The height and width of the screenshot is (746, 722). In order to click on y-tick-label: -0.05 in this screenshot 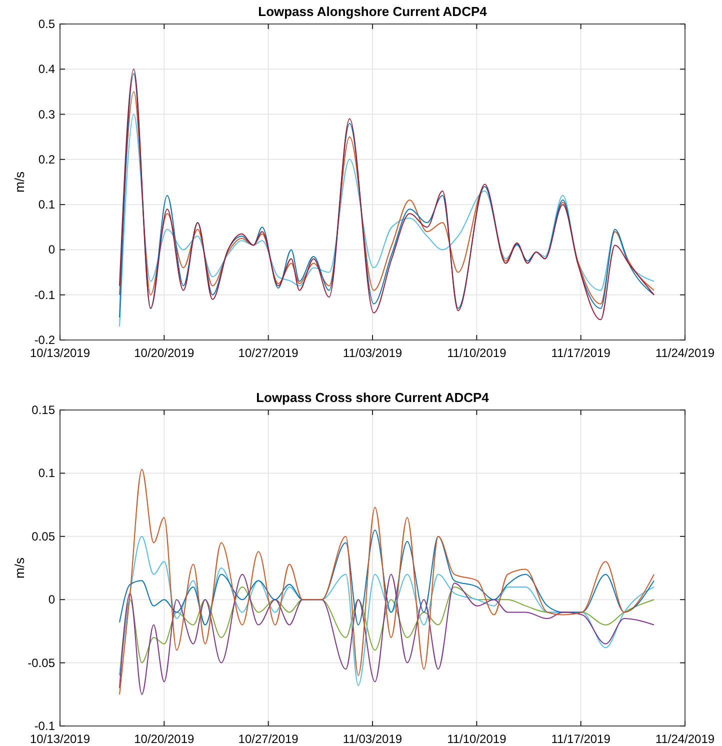, I will do `click(42, 663)`.